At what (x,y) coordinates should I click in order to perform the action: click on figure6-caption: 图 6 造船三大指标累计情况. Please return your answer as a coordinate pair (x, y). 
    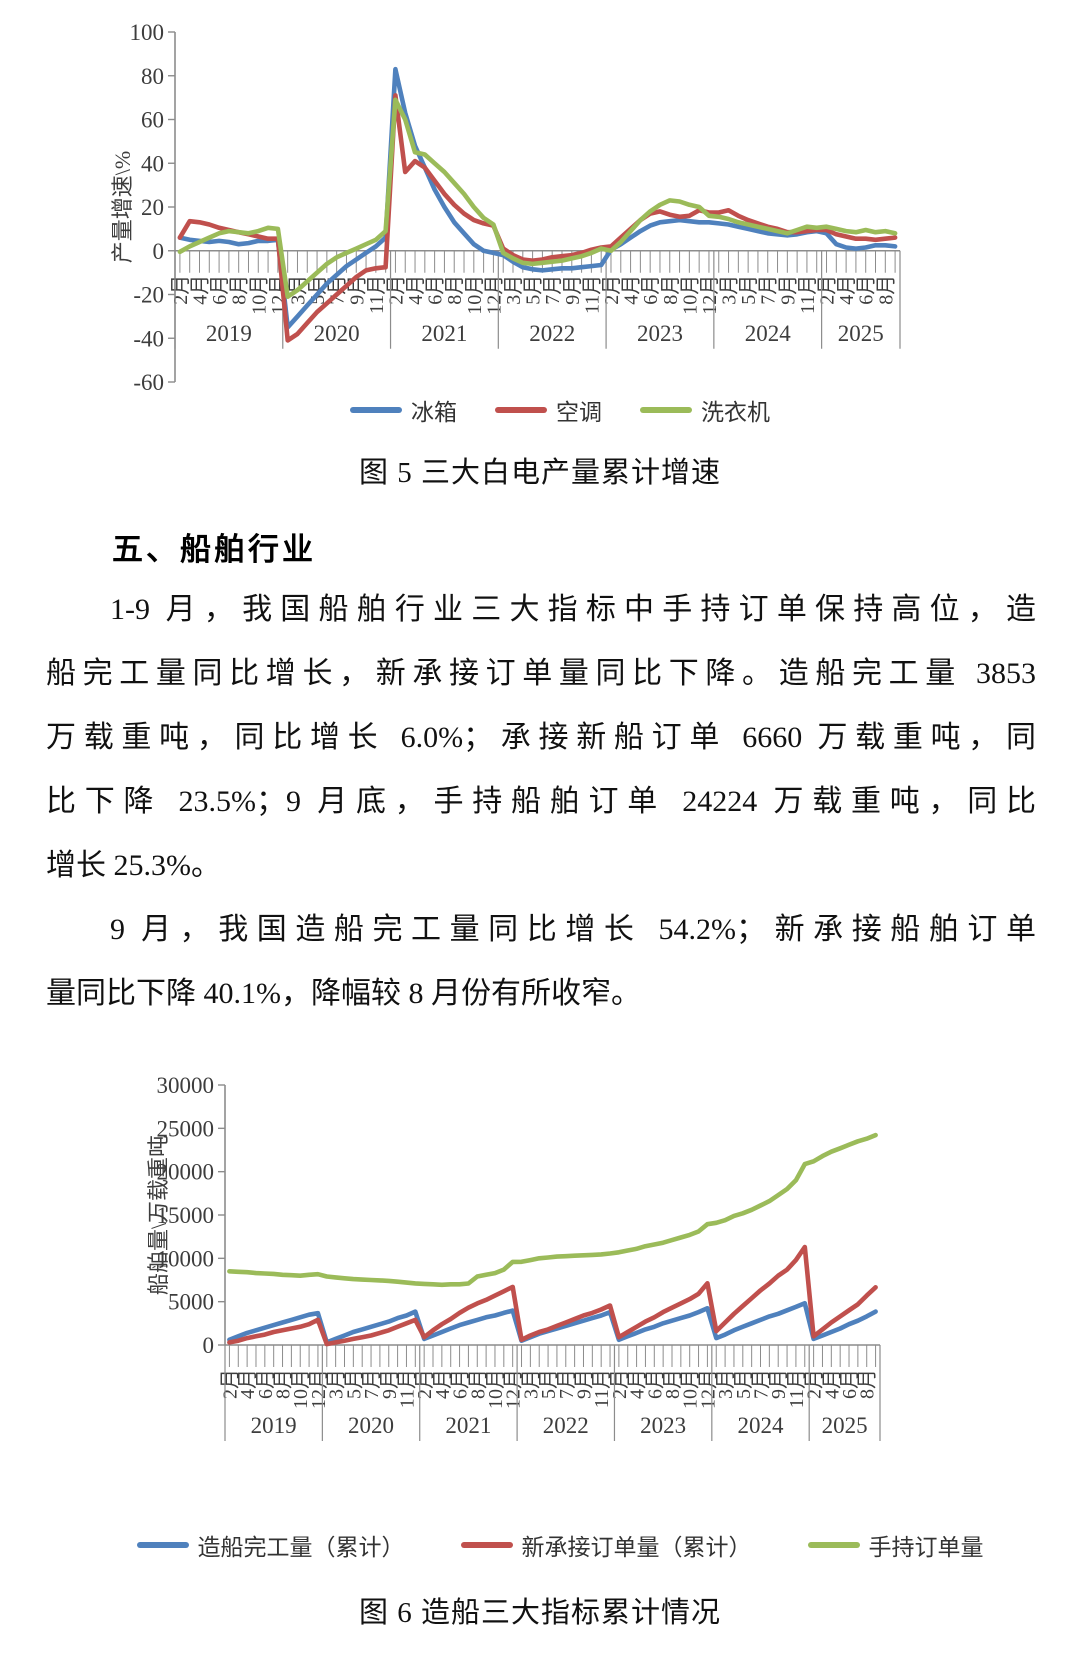
    Looking at the image, I should click on (539, 1613).